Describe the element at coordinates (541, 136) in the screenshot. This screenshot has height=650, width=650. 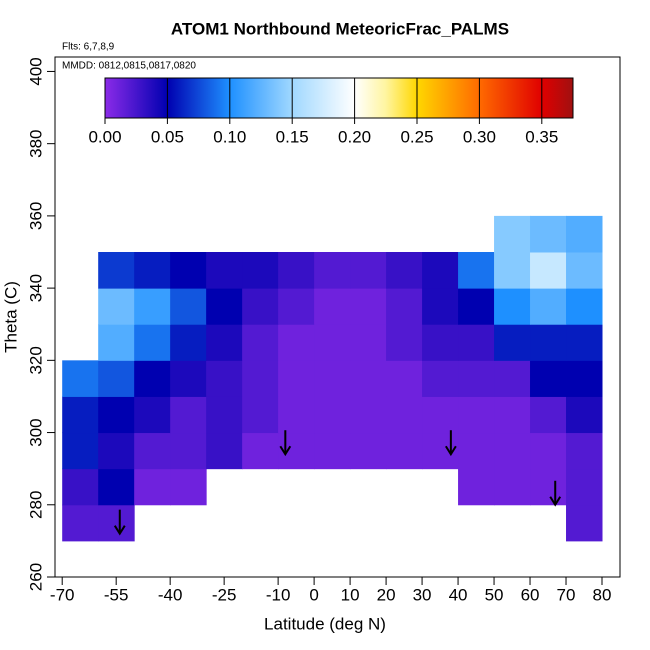
I see `colorbar-tick-label: 0.35` at that location.